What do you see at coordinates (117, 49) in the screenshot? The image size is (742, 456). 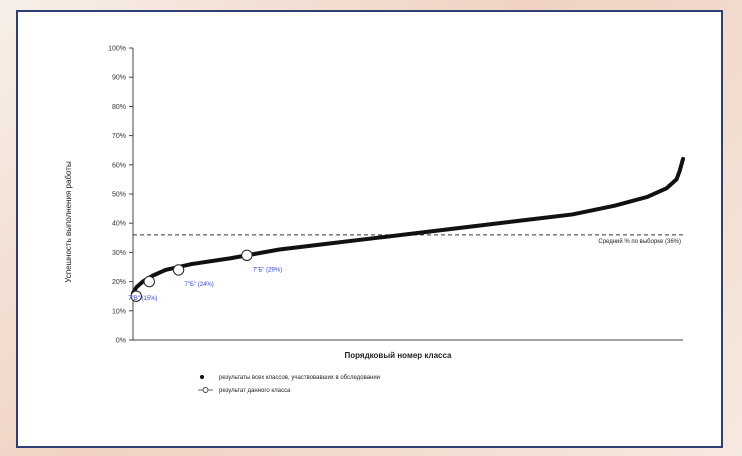 I see `y-tick-label: 100%` at bounding box center [117, 49].